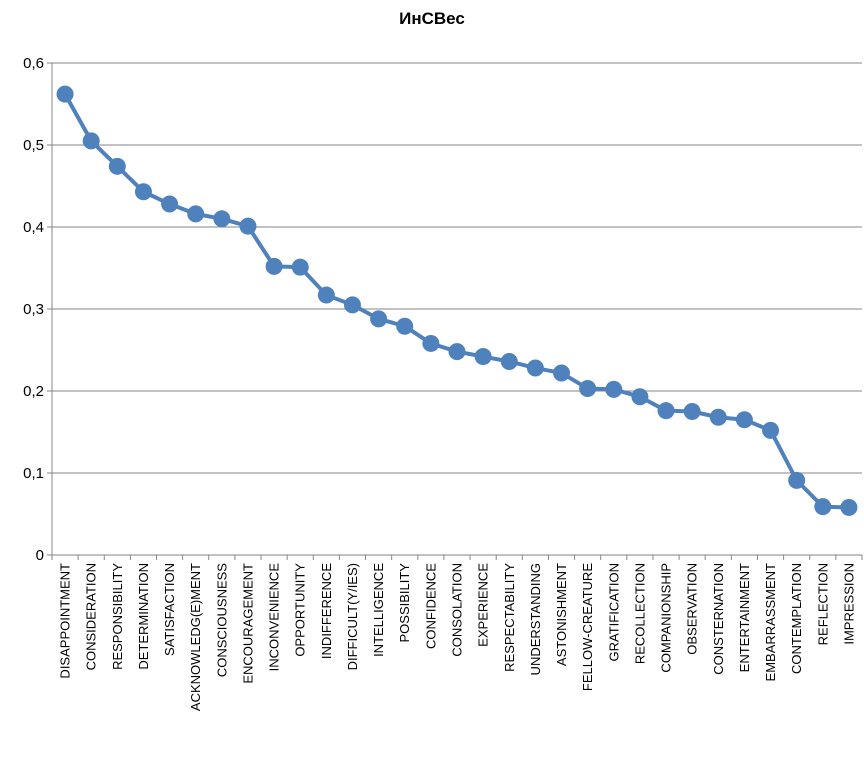 The height and width of the screenshot is (777, 864). I want to click on y-tick-label: 0,6, so click(33, 63).